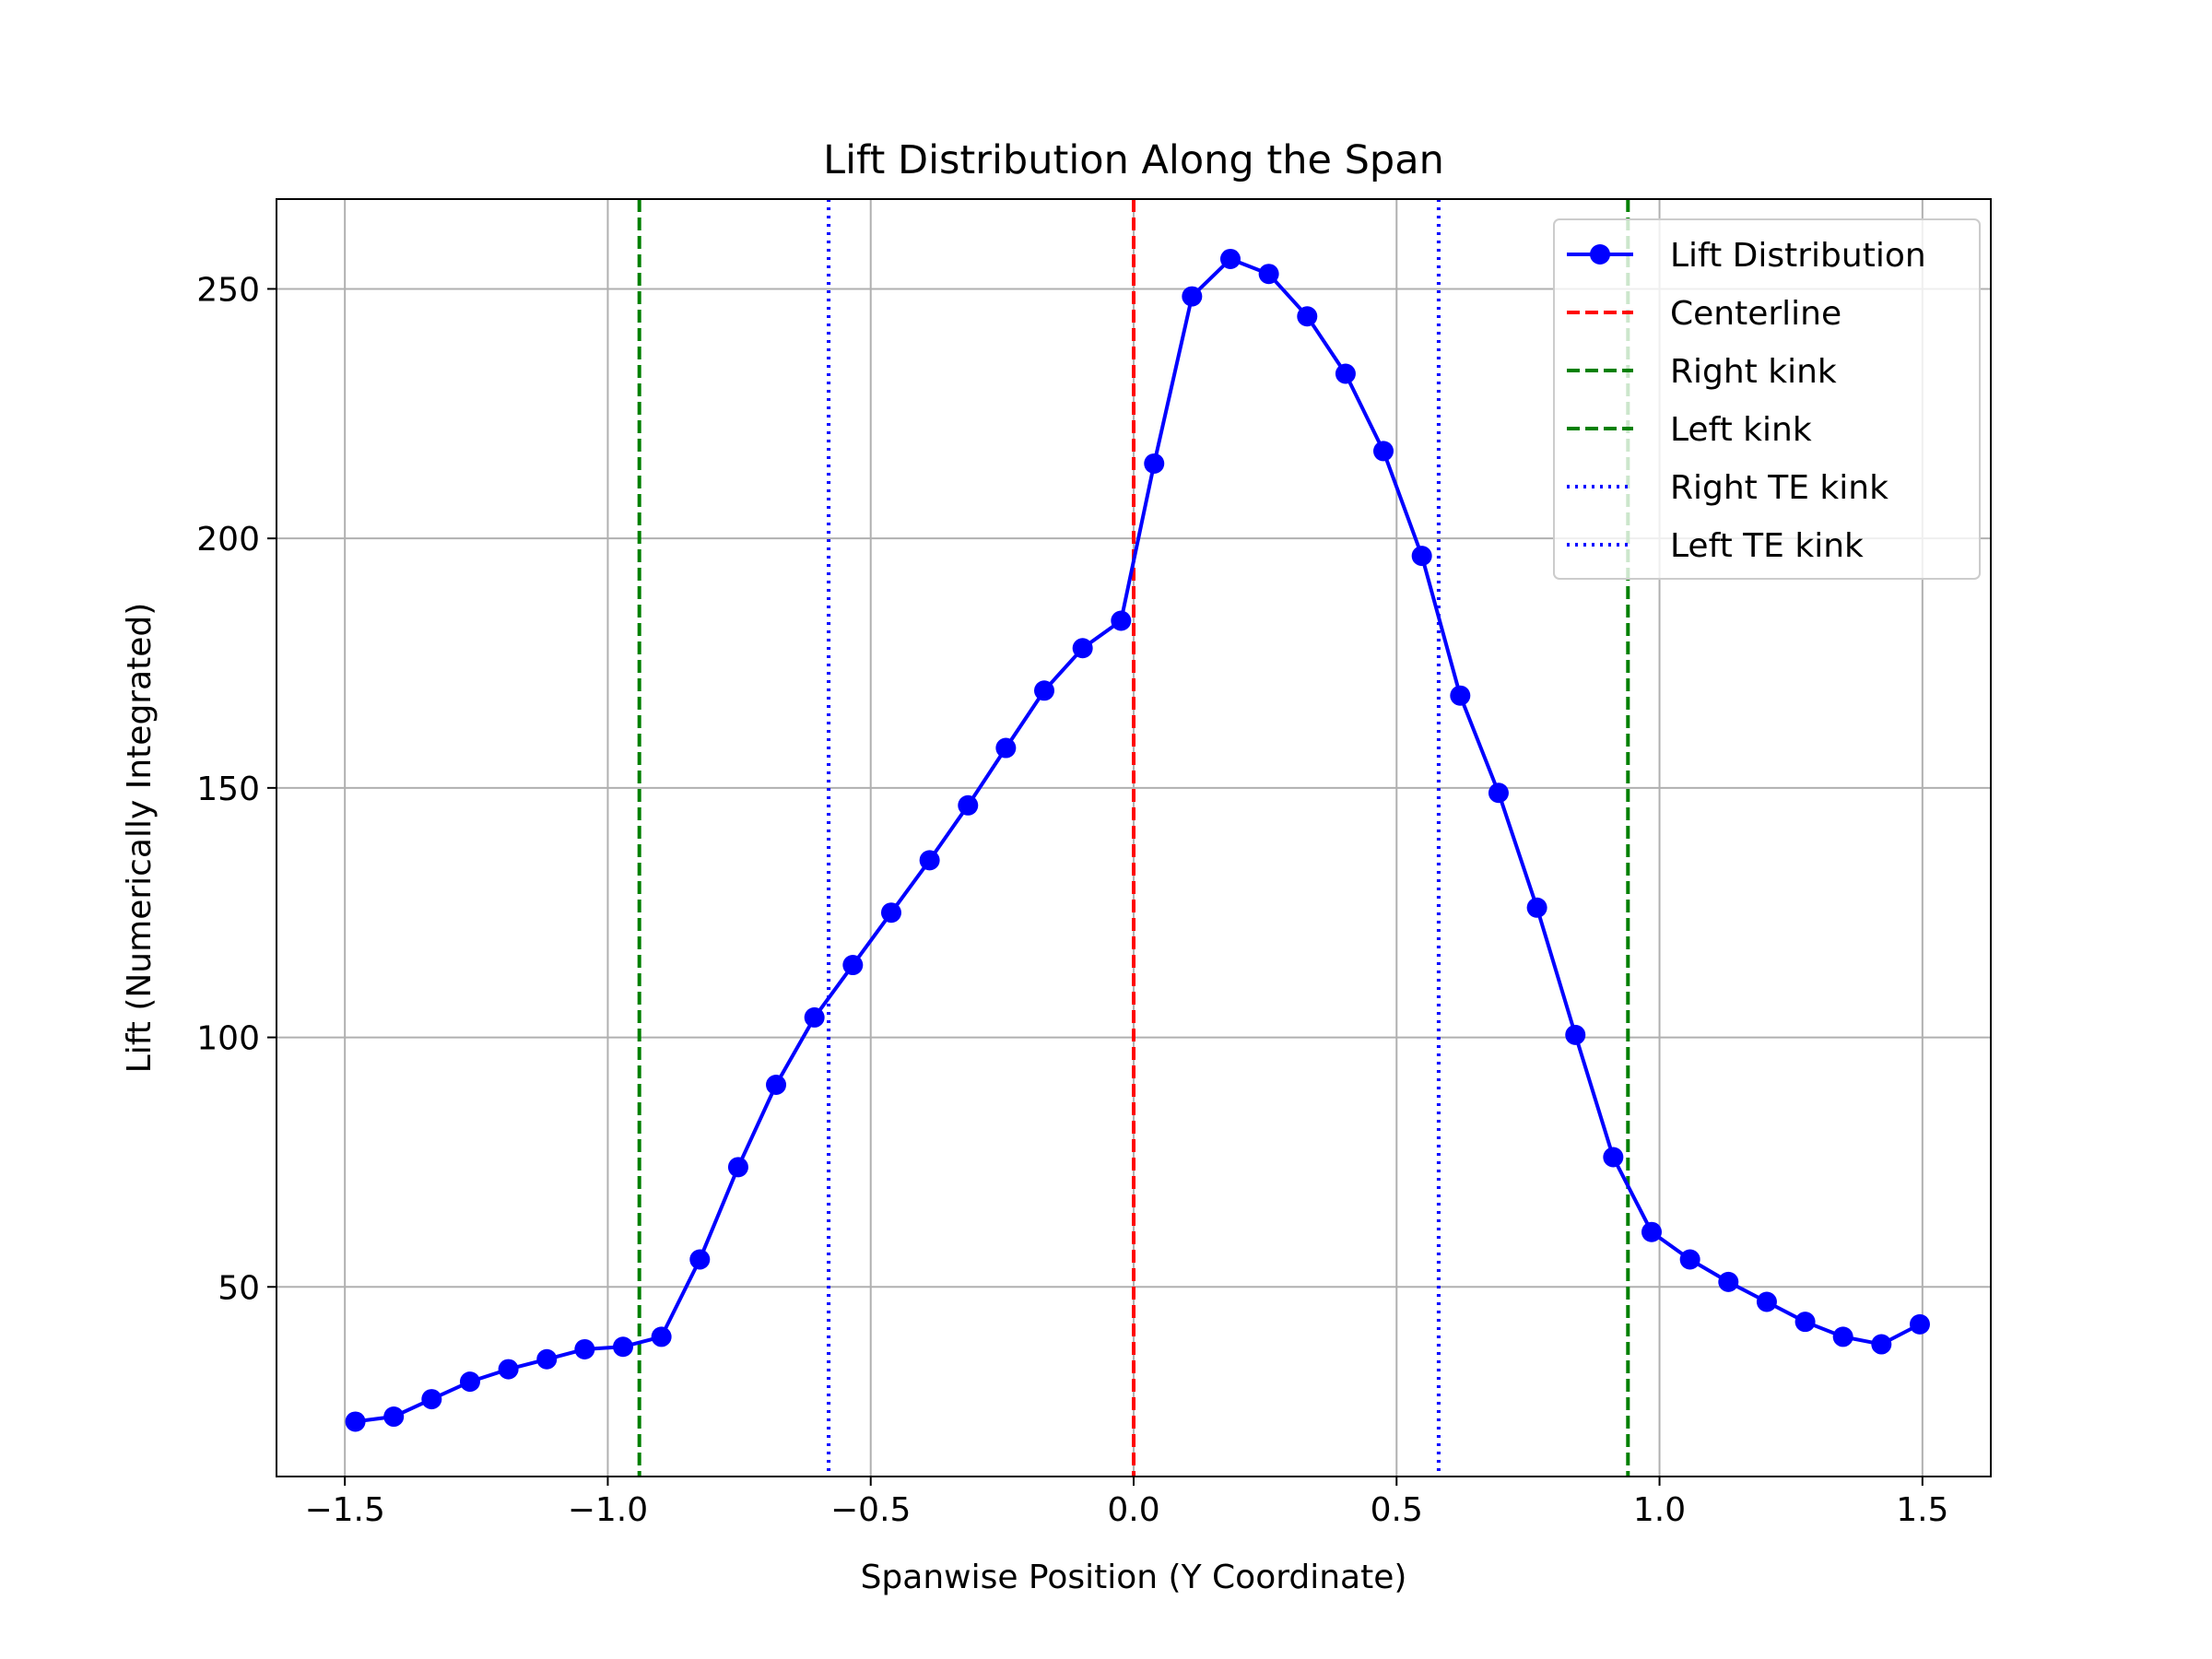 Image resolution: width=2212 pixels, height=1659 pixels. I want to click on y-tick-label: 150, so click(228, 789).